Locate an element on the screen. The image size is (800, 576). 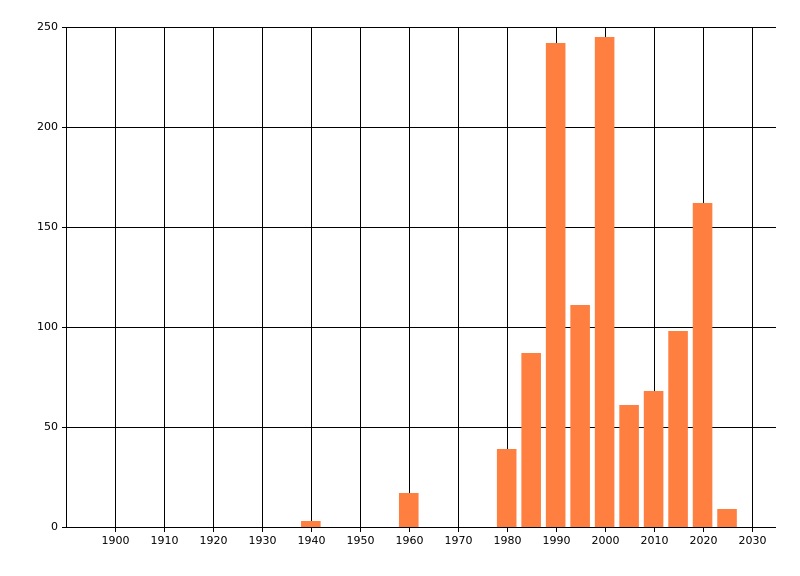
x-tick-label: 1990 is located at coordinates (557, 540).